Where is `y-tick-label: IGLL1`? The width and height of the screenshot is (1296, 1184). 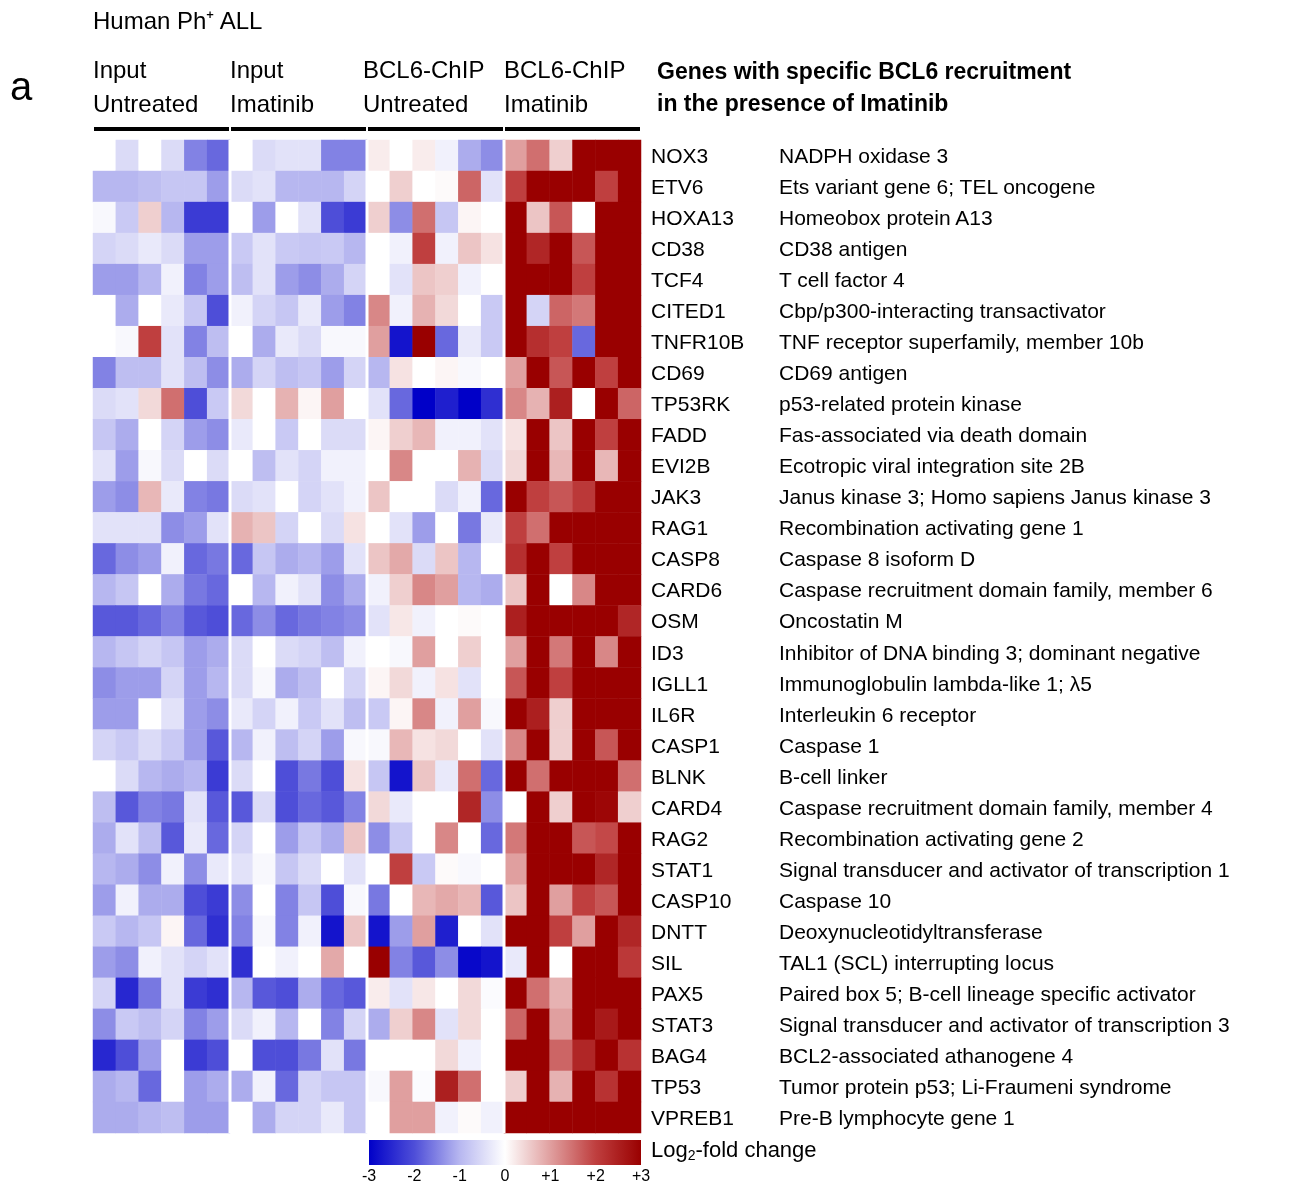 y-tick-label: IGLL1 is located at coordinates (680, 683).